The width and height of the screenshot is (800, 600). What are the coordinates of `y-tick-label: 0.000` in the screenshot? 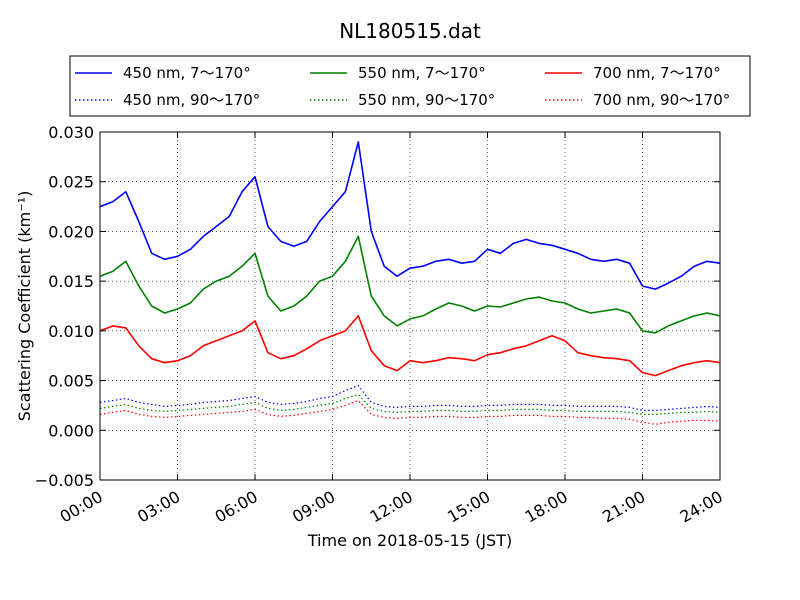 It's located at (71, 430).